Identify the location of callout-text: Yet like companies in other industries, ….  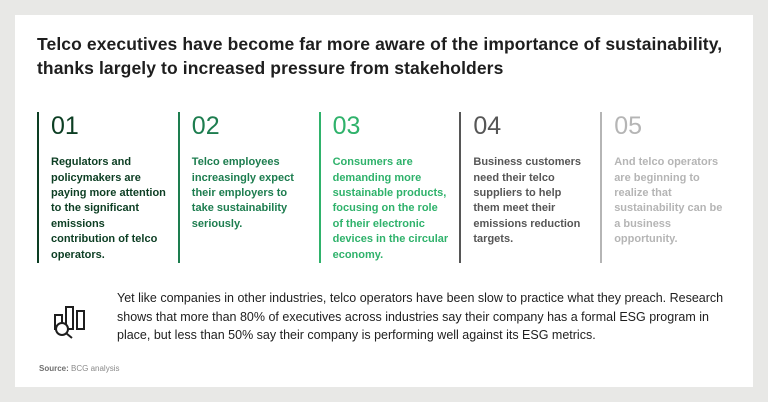
(420, 316).